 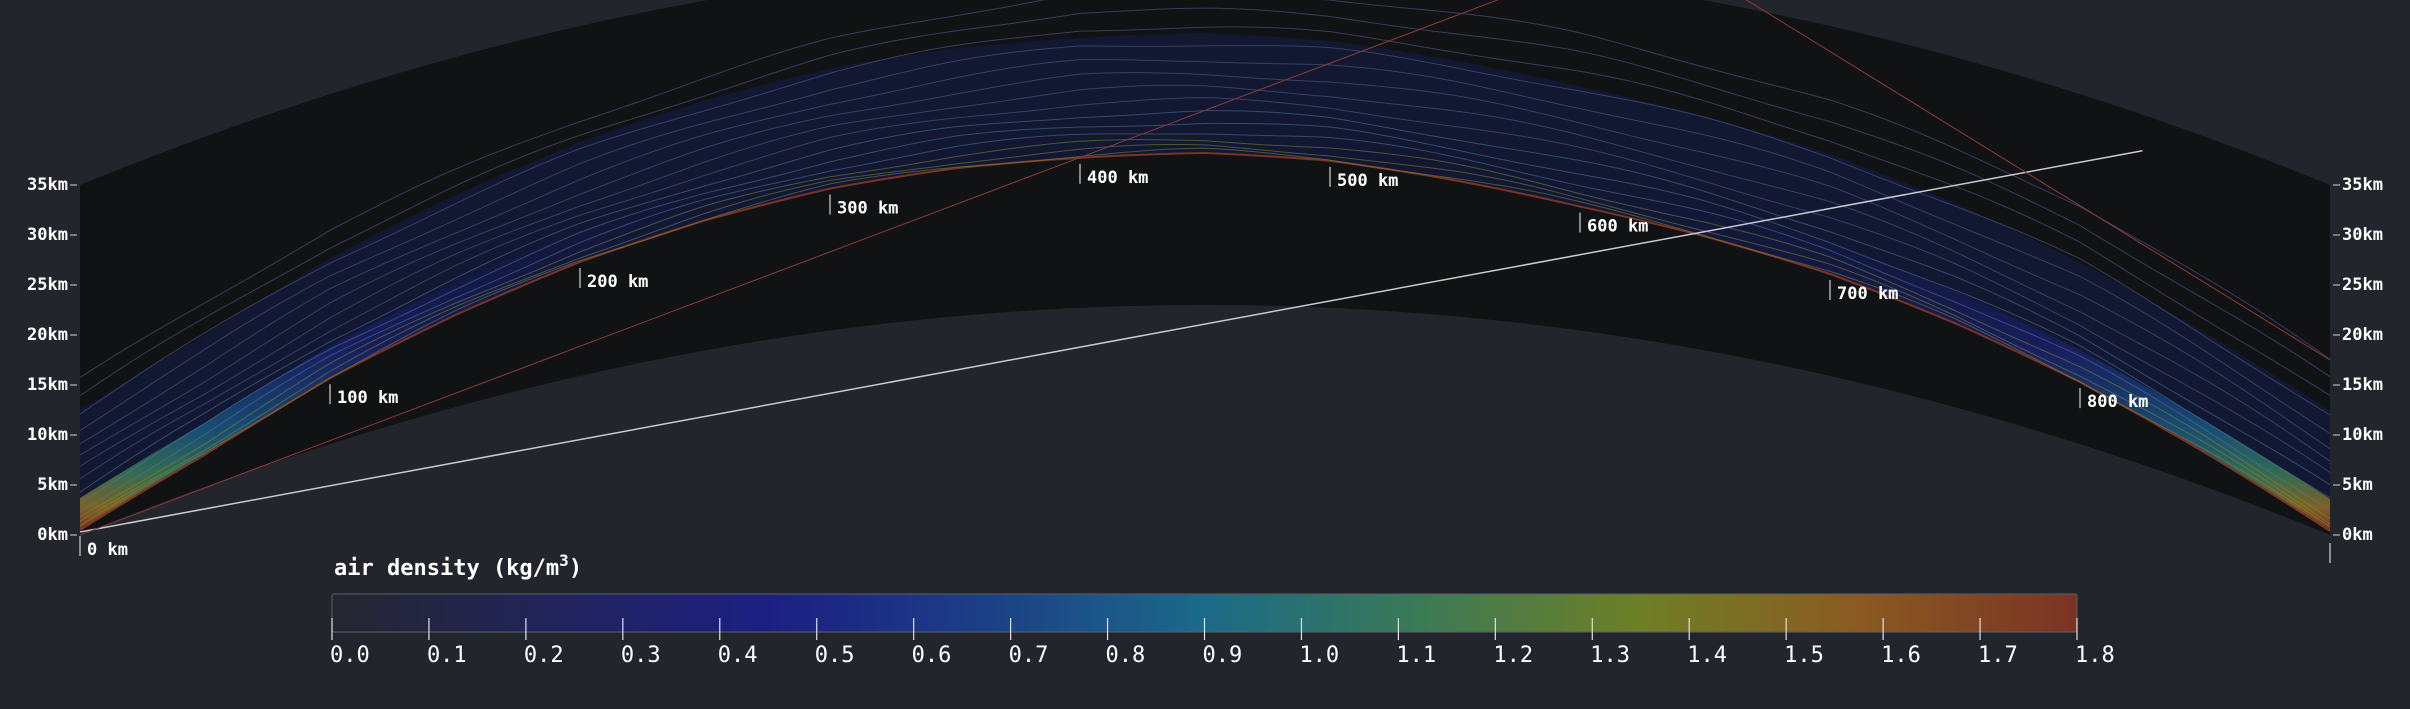 I want to click on colorbar-tick-label: 0.3, so click(x=641, y=655).